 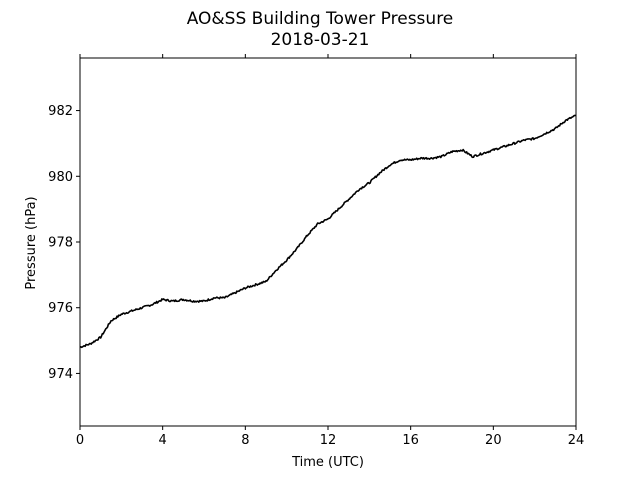 What do you see at coordinates (410, 440) in the screenshot?
I see `x-tick-label: 16` at bounding box center [410, 440].